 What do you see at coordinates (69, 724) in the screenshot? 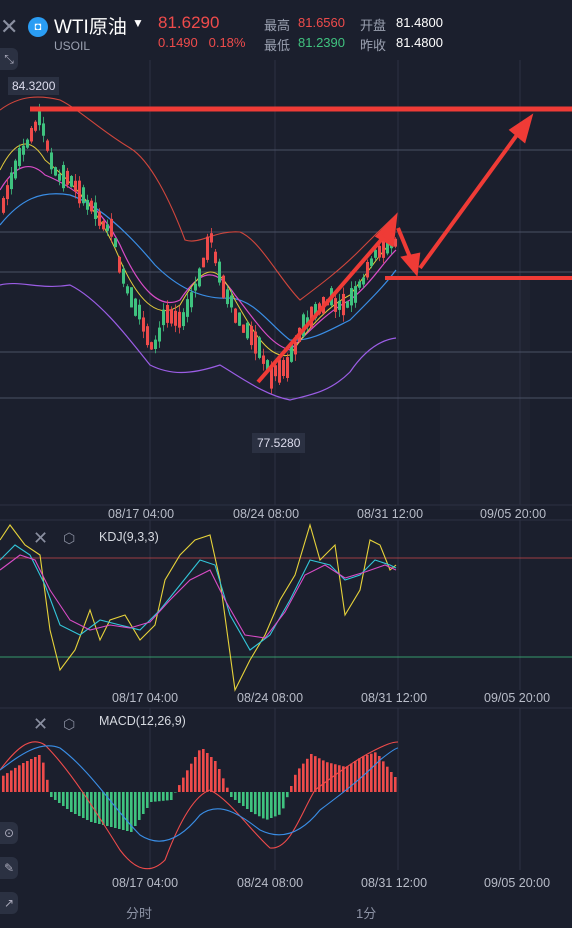
I see `macd-gear-icon: ⬡` at bounding box center [69, 724].